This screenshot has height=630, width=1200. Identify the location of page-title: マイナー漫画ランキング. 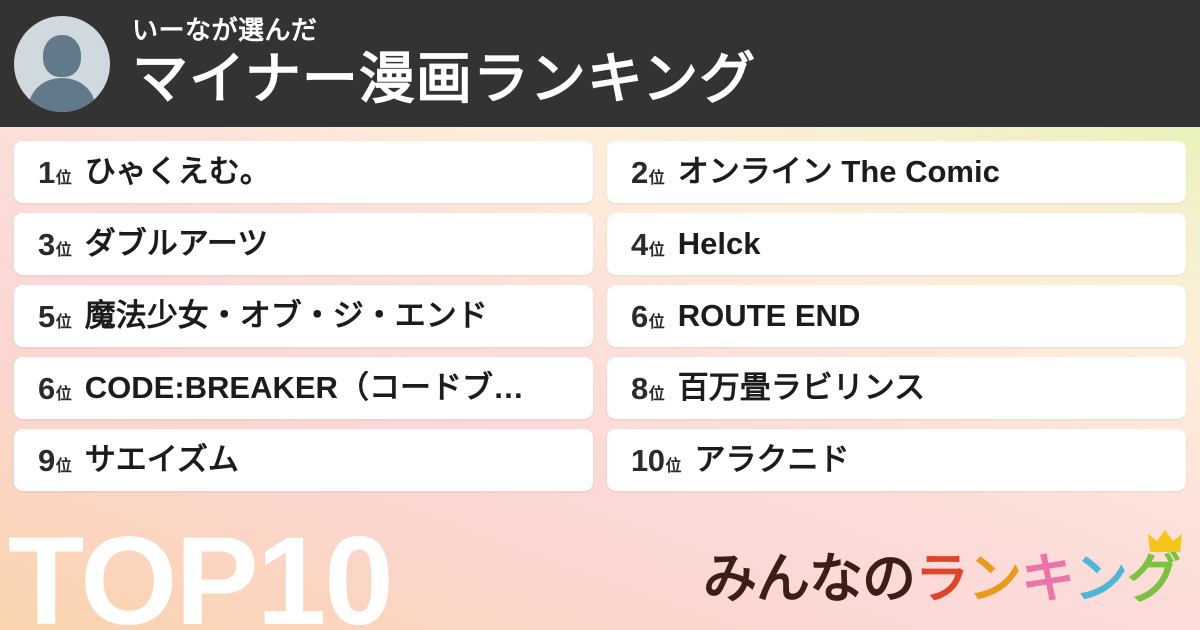
(444, 79).